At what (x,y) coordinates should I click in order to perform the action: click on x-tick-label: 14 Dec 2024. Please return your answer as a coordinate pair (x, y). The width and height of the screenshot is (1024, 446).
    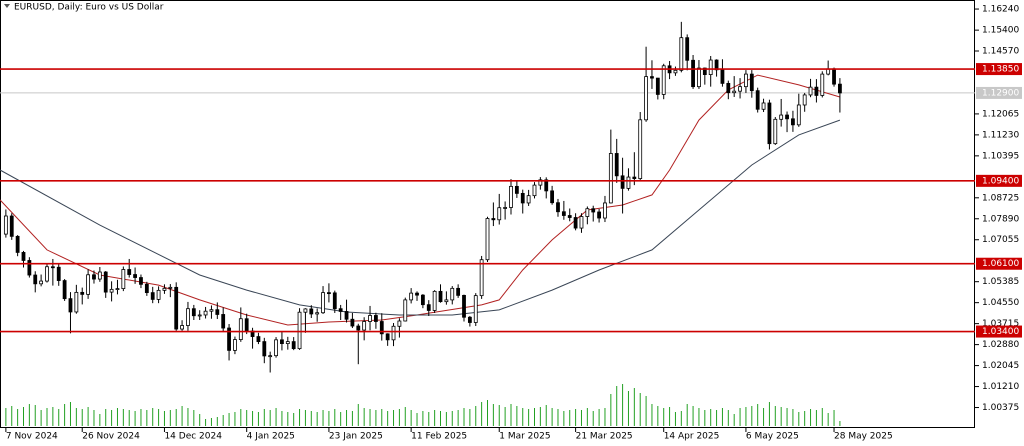
    Looking at the image, I should click on (193, 437).